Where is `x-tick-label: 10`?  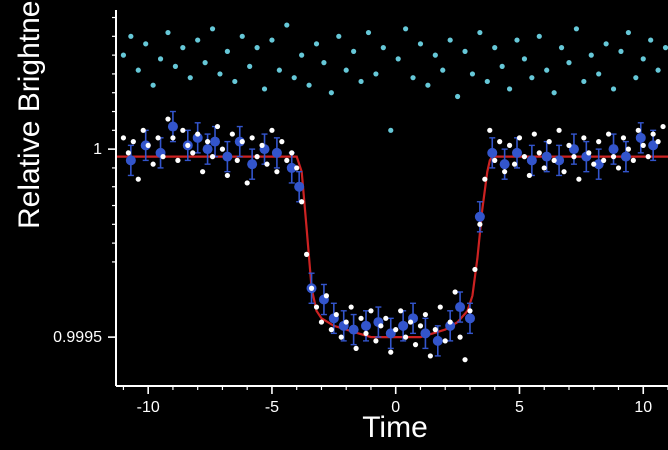
x-tick-label: 10 is located at coordinates (643, 407).